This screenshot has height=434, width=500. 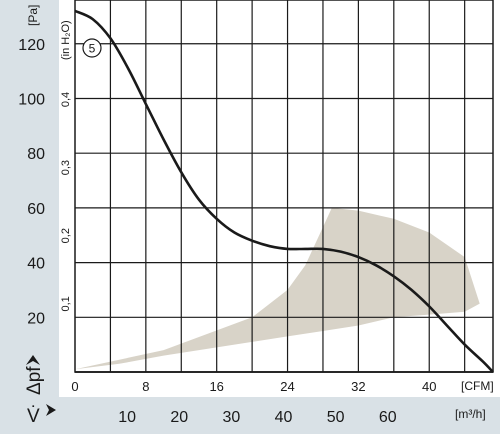 What do you see at coordinates (127, 417) in the screenshot?
I see `x-secondary-tick-label: 10` at bounding box center [127, 417].